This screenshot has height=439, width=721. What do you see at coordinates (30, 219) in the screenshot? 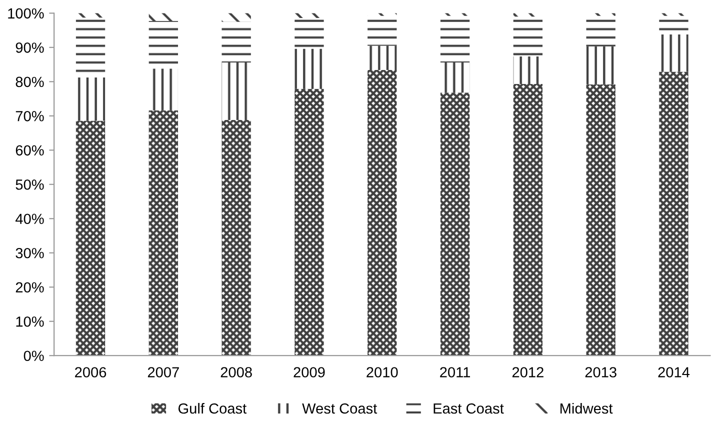
I see `y-tick-label: 40%` at bounding box center [30, 219].